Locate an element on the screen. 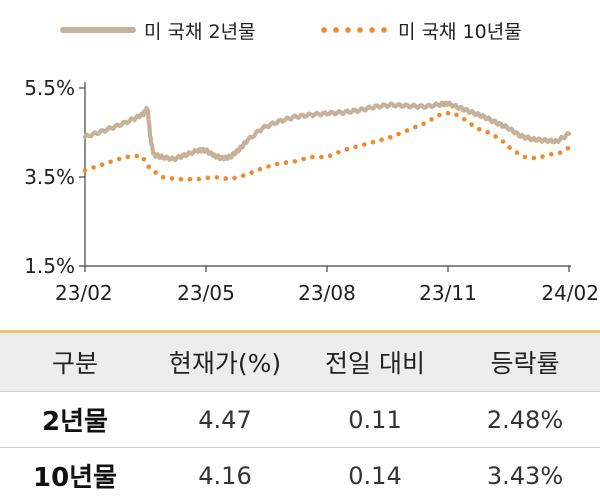 Image resolution: width=600 pixels, height=504 pixels. table-header-row: 구분 현재가(%) 전일 대비 등락률 is located at coordinates (300, 361).